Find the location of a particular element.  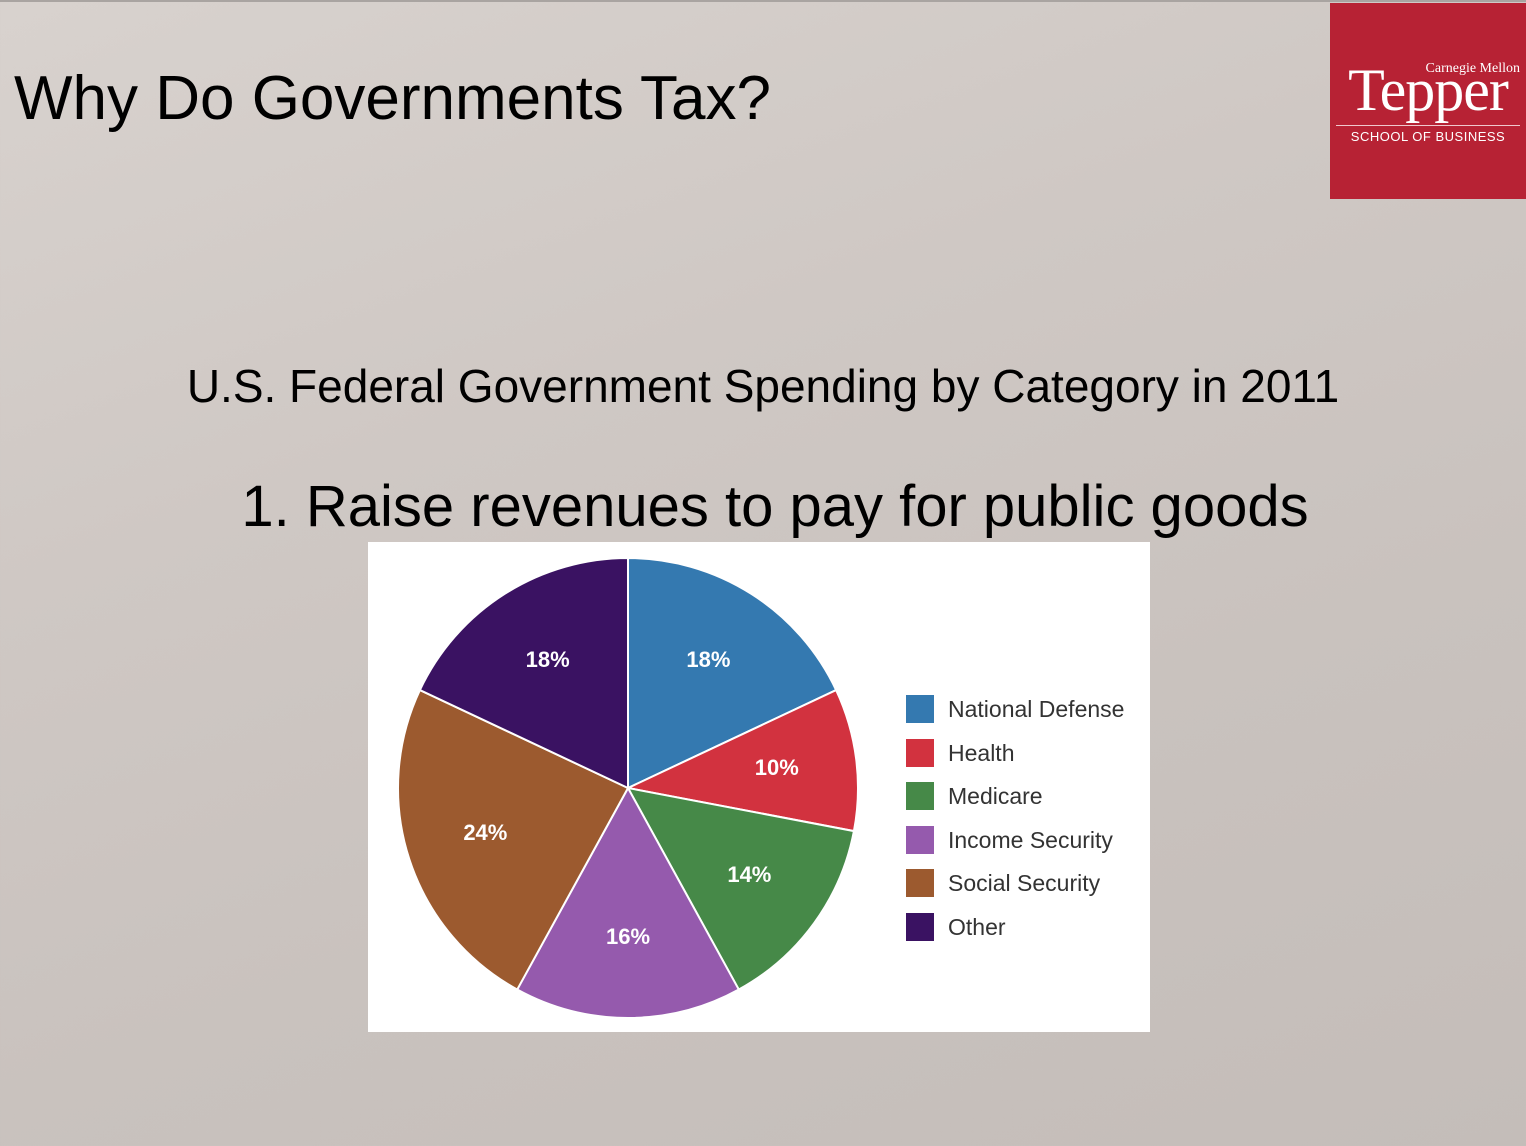

slice-label-other: 18% is located at coordinates (548, 659).